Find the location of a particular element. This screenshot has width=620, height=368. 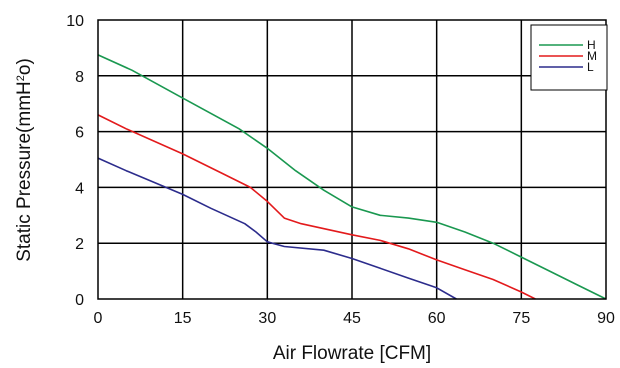

x-tick-label: 90 is located at coordinates (606, 318).